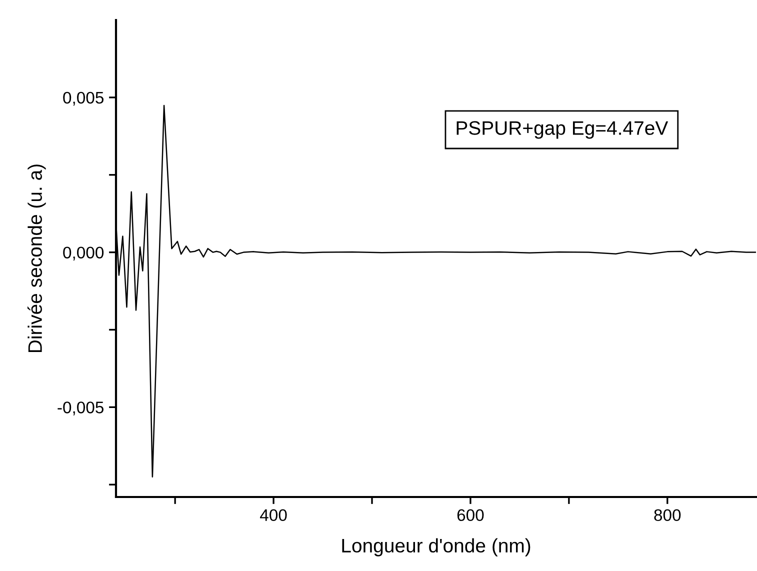 Image resolution: width=757 pixels, height=571 pixels. What do you see at coordinates (36, 258) in the screenshot?
I see `y-axis-title: Dirivée seconde (u. a)` at bounding box center [36, 258].